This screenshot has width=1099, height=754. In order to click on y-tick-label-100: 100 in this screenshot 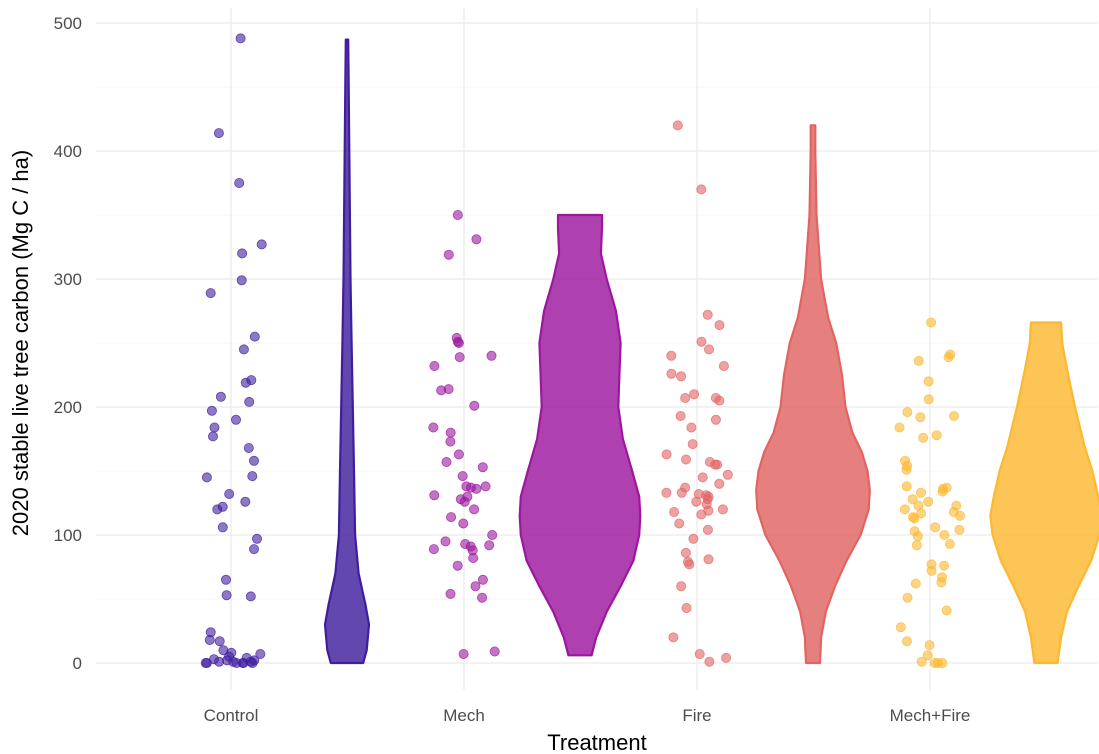, I will do `click(68, 535)`.